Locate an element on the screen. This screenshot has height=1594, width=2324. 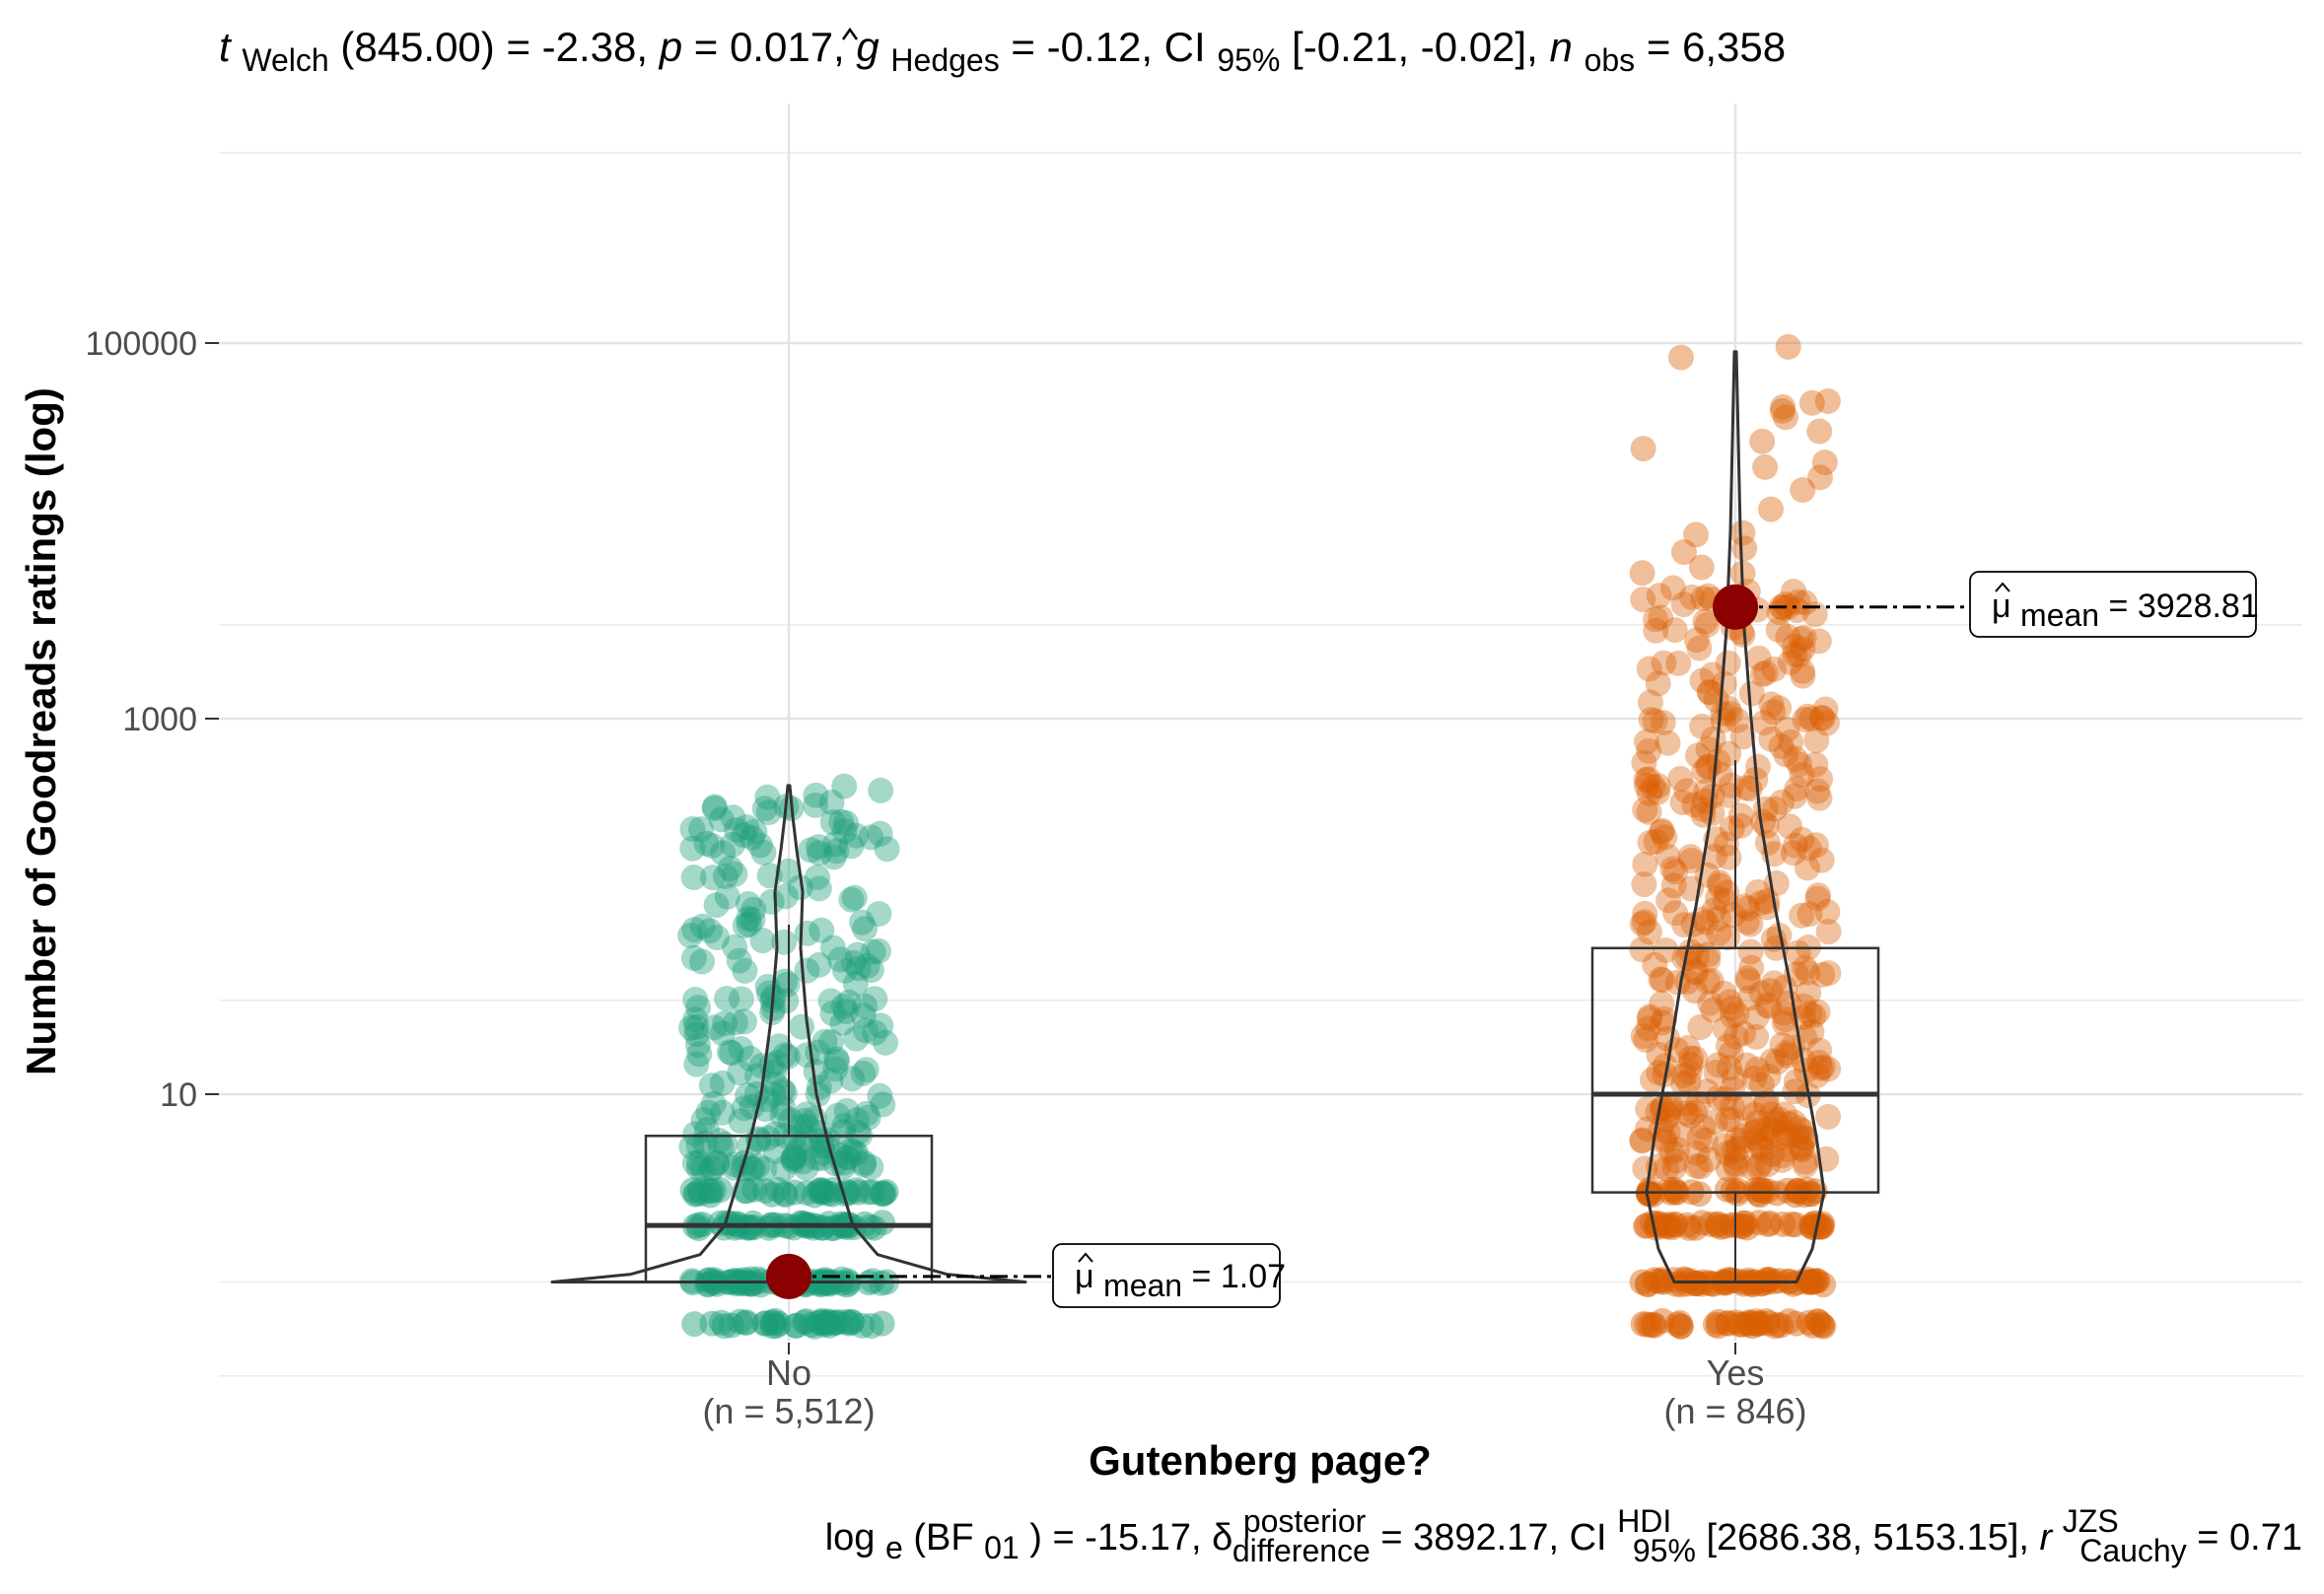
caption-log: log is located at coordinates (850, 1538).